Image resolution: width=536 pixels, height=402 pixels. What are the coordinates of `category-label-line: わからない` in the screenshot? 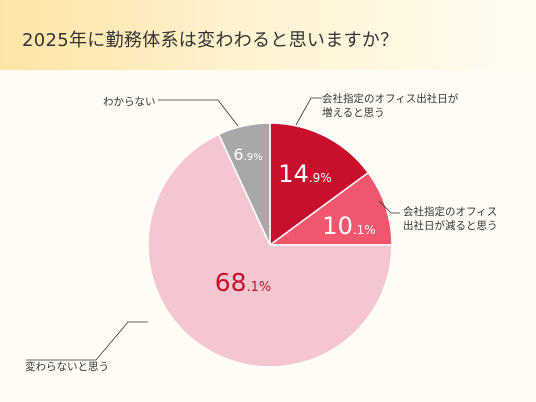 It's located at (129, 102).